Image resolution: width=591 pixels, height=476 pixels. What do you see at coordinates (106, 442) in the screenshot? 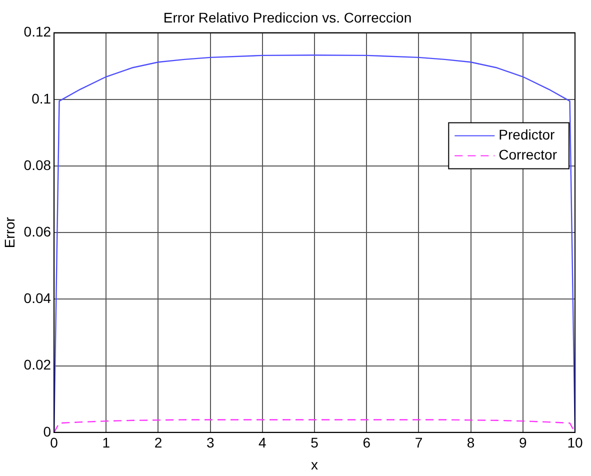
I see `x-tick-label: 1` at bounding box center [106, 442].